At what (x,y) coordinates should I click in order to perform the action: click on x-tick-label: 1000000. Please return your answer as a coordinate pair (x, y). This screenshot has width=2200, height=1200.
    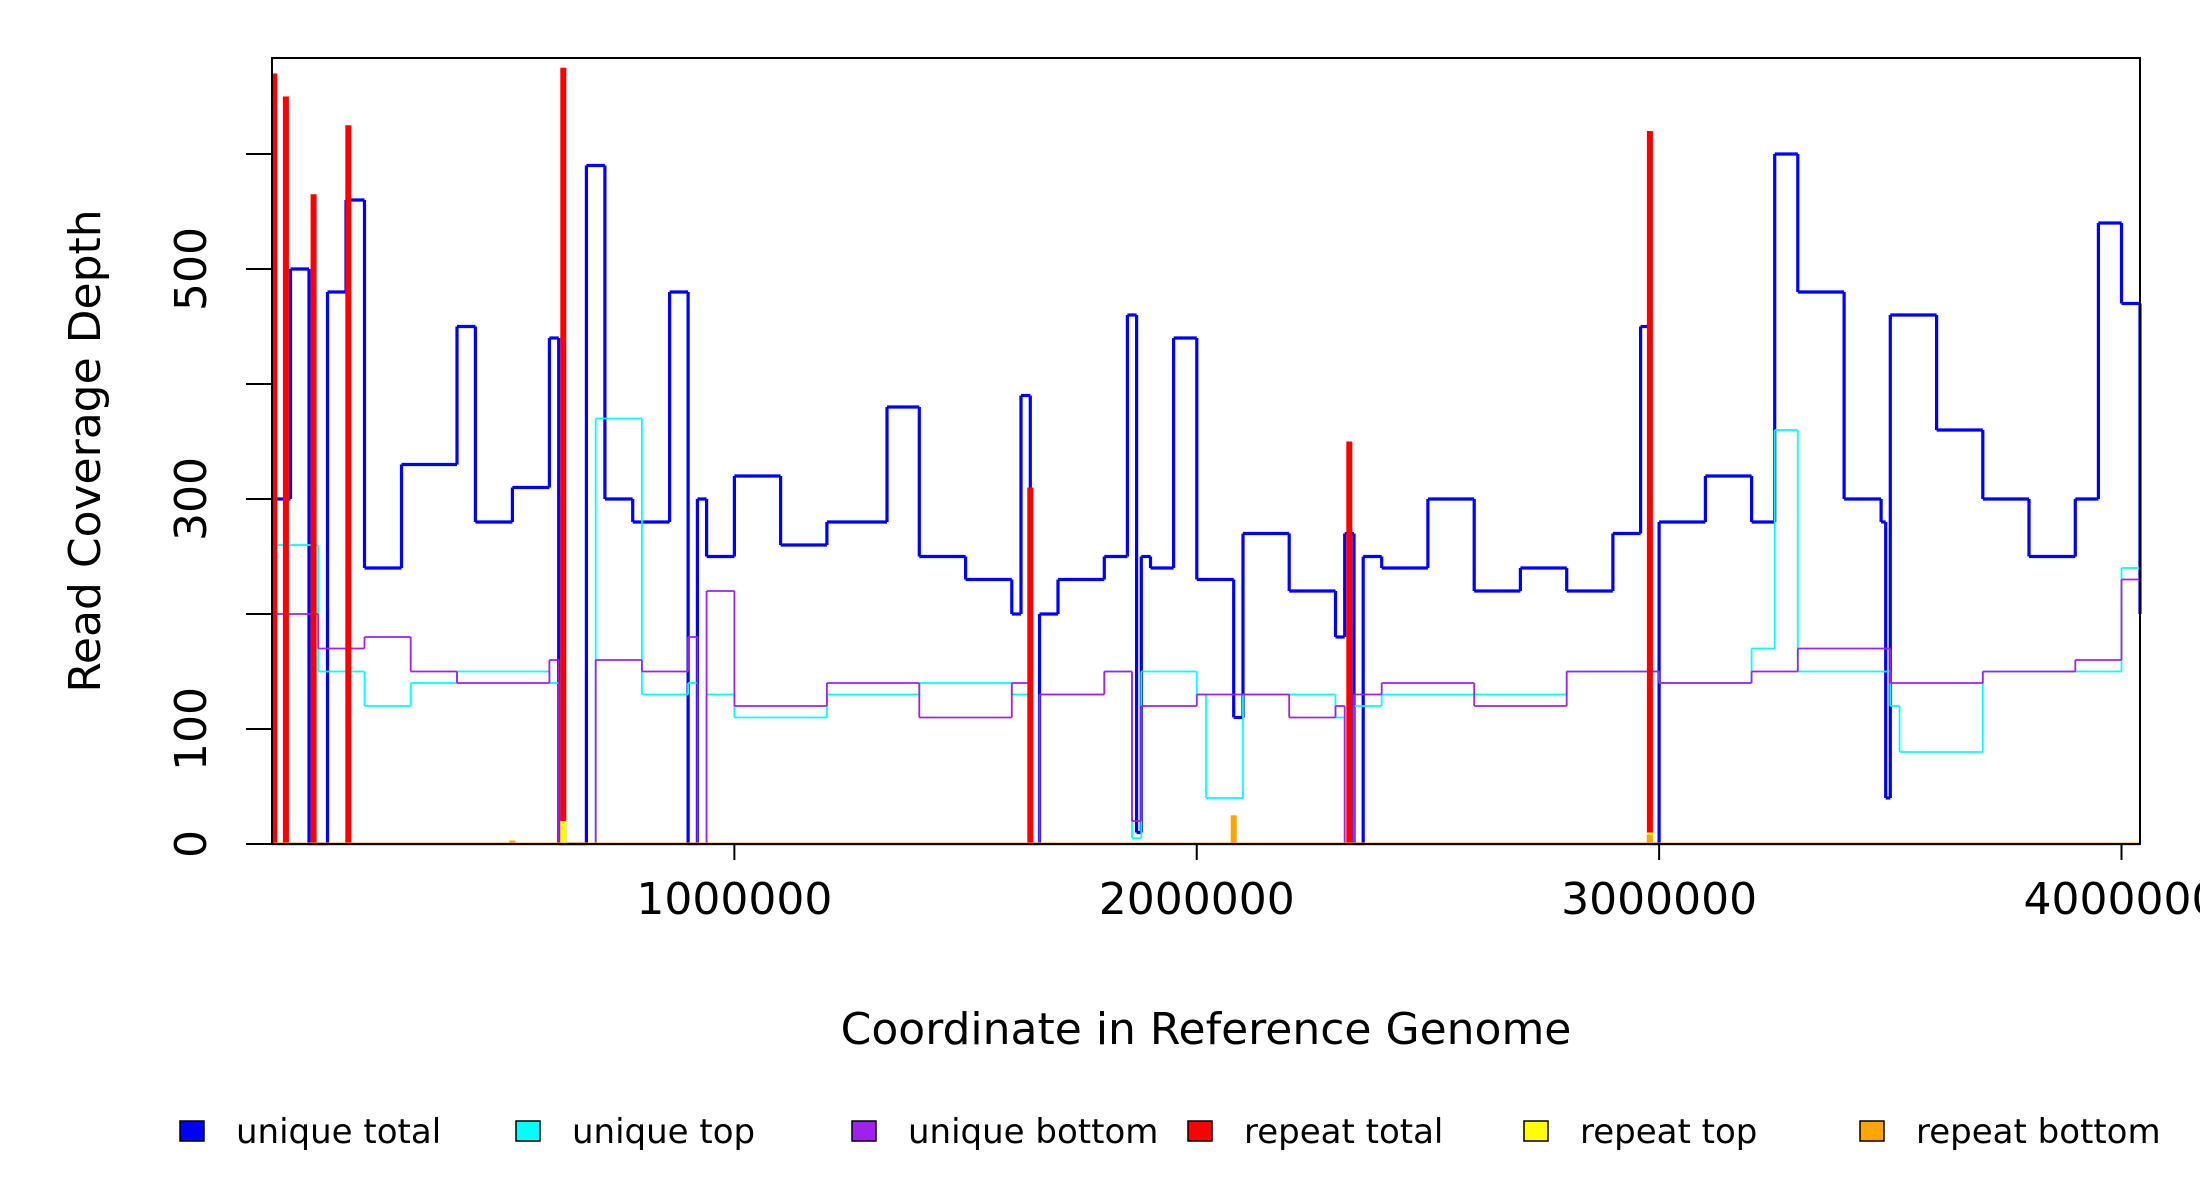
    Looking at the image, I should click on (734, 899).